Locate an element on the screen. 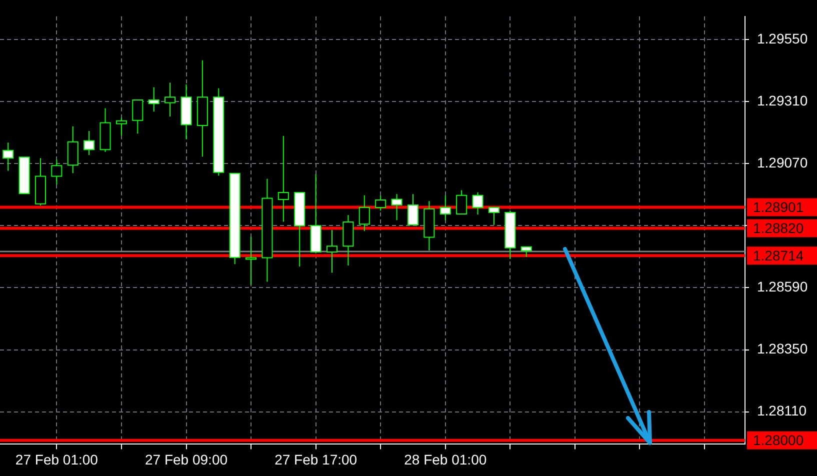 The width and height of the screenshot is (817, 476). x-tick-label: 27 Feb 01:00 is located at coordinates (56, 459).